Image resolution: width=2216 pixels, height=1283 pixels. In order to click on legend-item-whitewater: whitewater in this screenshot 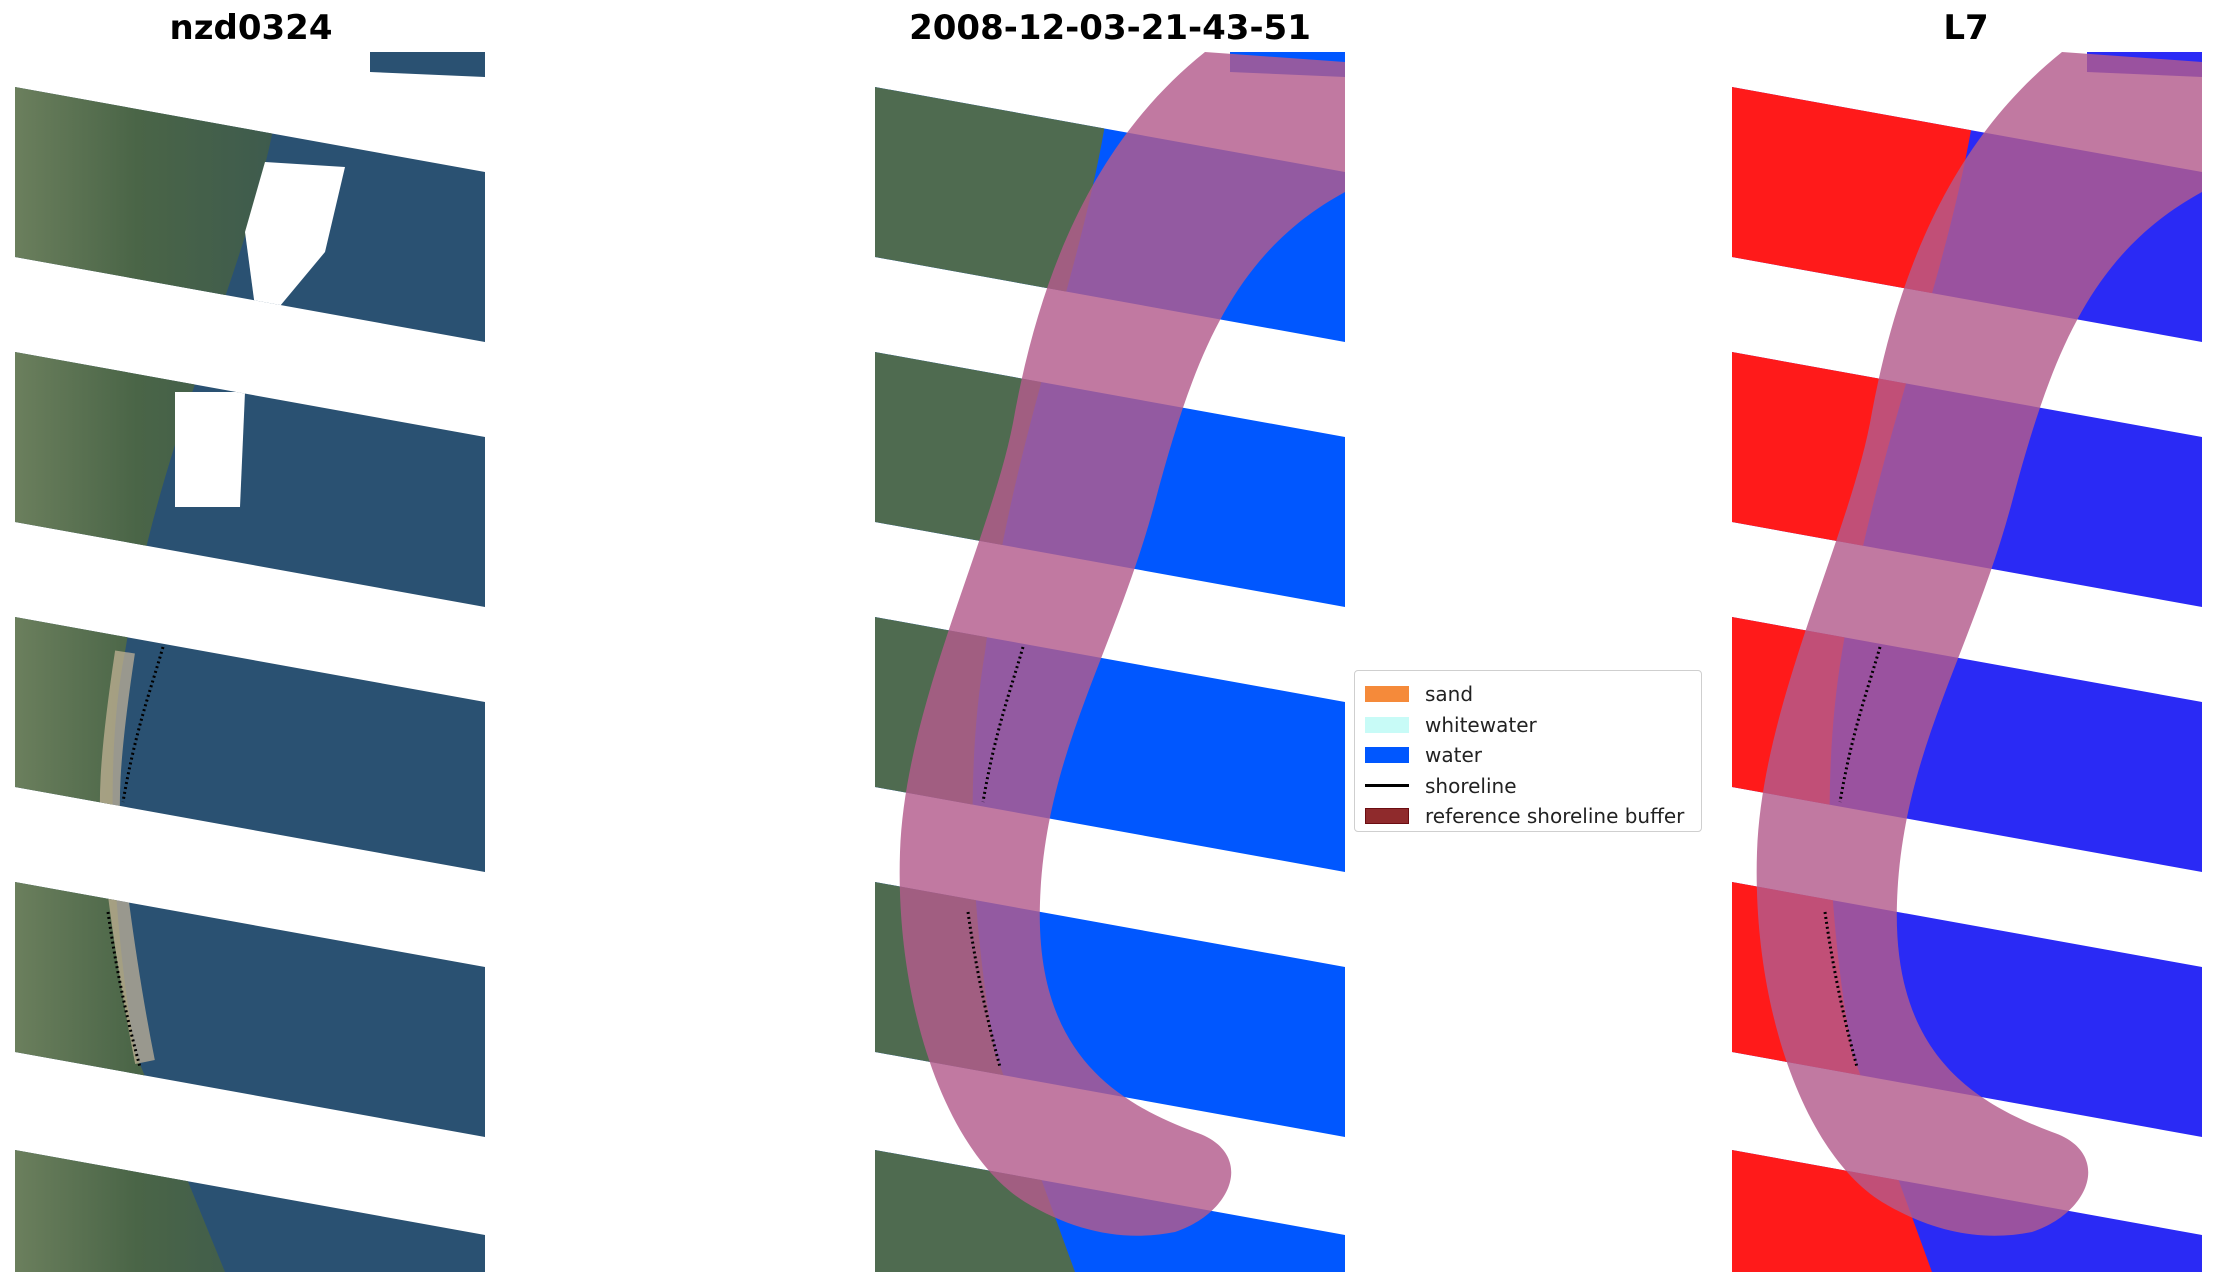, I will do `click(1528, 725)`.